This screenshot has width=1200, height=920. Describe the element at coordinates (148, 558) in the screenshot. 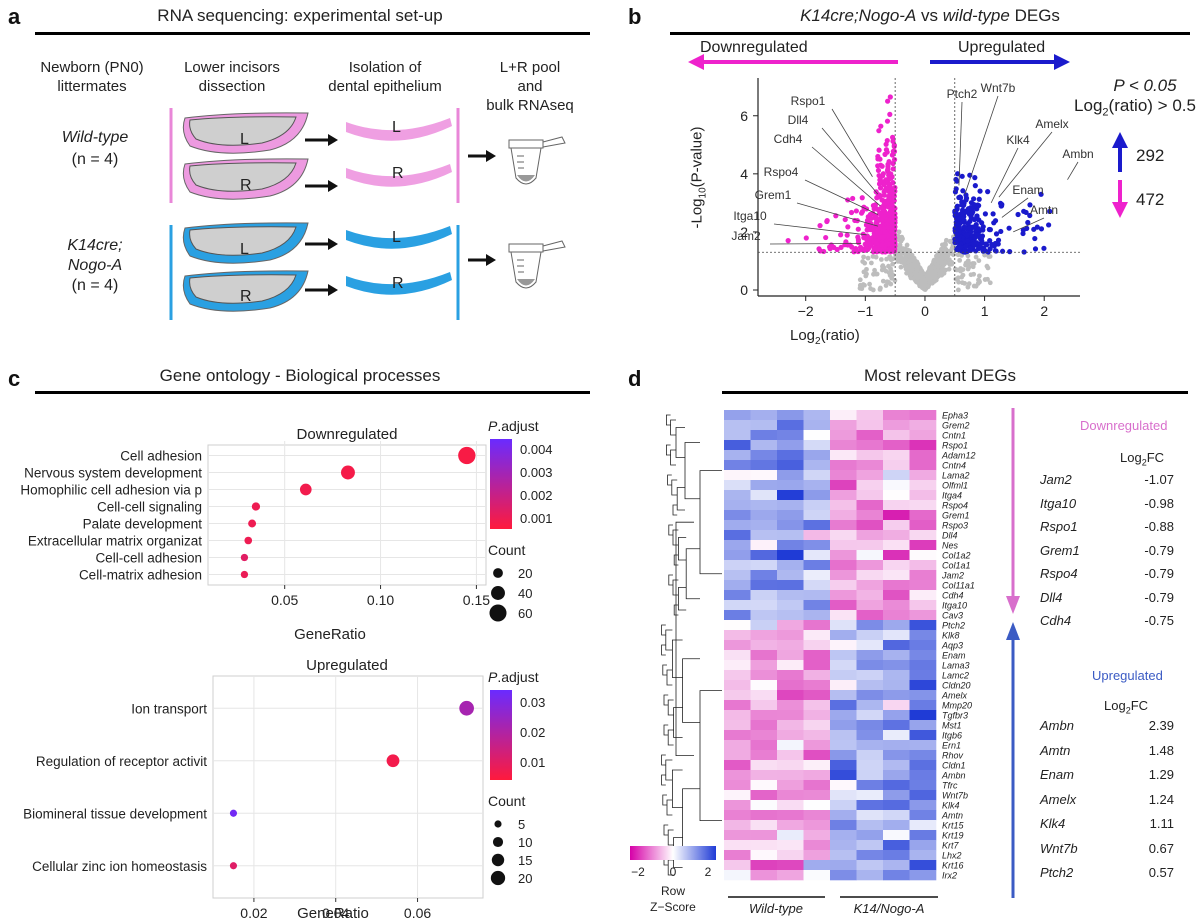

I see `go-category-label: Cell-cell adhesion` at that location.